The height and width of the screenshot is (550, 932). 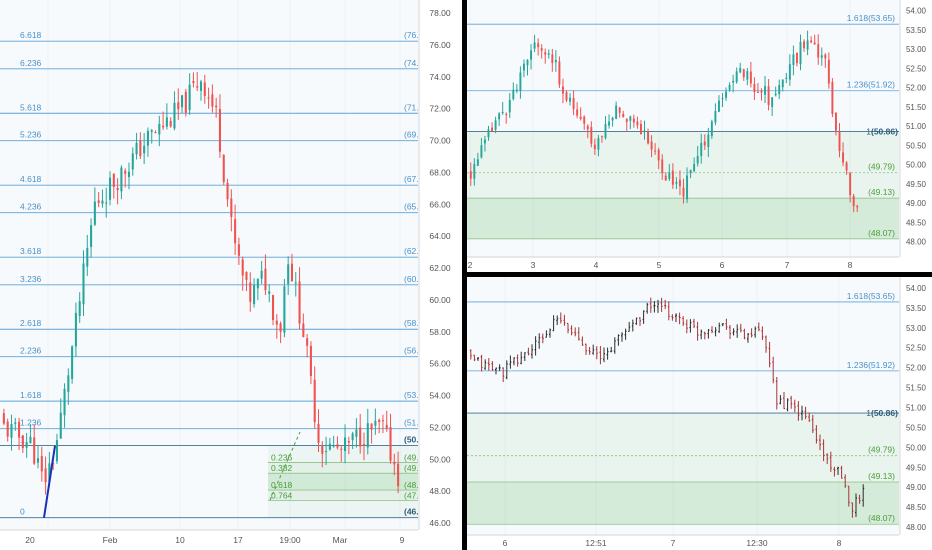 What do you see at coordinates (916, 507) in the screenshot?
I see `y-tick-label: 48.50` at bounding box center [916, 507].